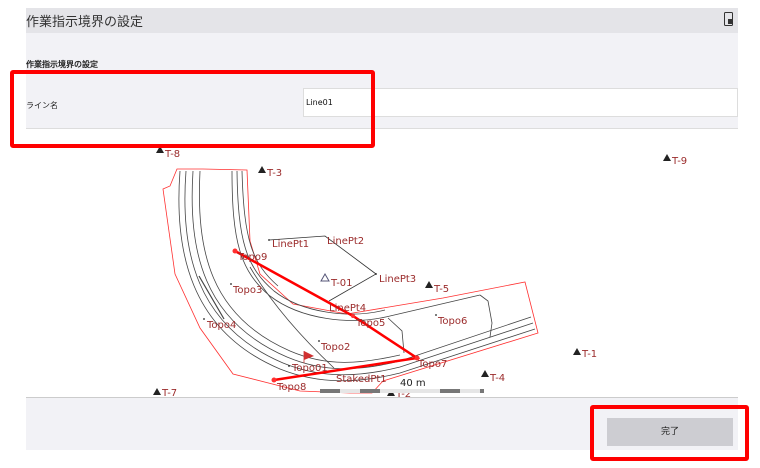  Describe the element at coordinates (274, 173) in the screenshot. I see `label-T-3: T-3` at that location.